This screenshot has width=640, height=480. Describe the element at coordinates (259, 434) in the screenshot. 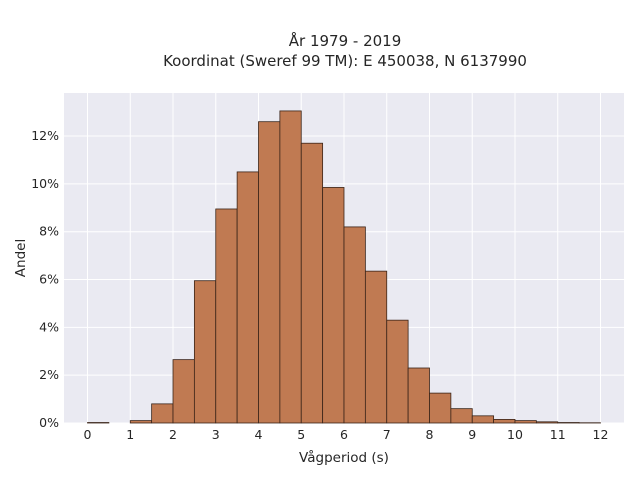

I see `x-tick-label-4: 4` at that location.